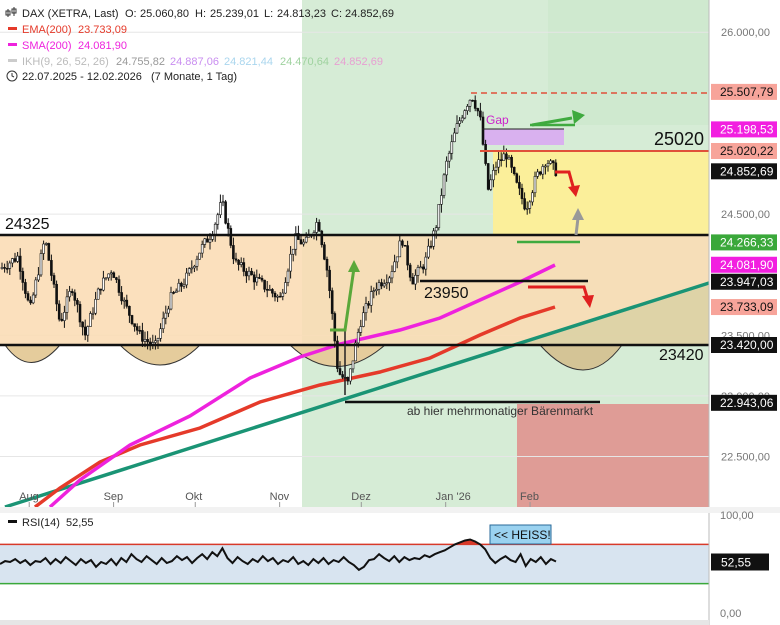  I want to click on price-tag-label: 25.198,53, so click(747, 129).